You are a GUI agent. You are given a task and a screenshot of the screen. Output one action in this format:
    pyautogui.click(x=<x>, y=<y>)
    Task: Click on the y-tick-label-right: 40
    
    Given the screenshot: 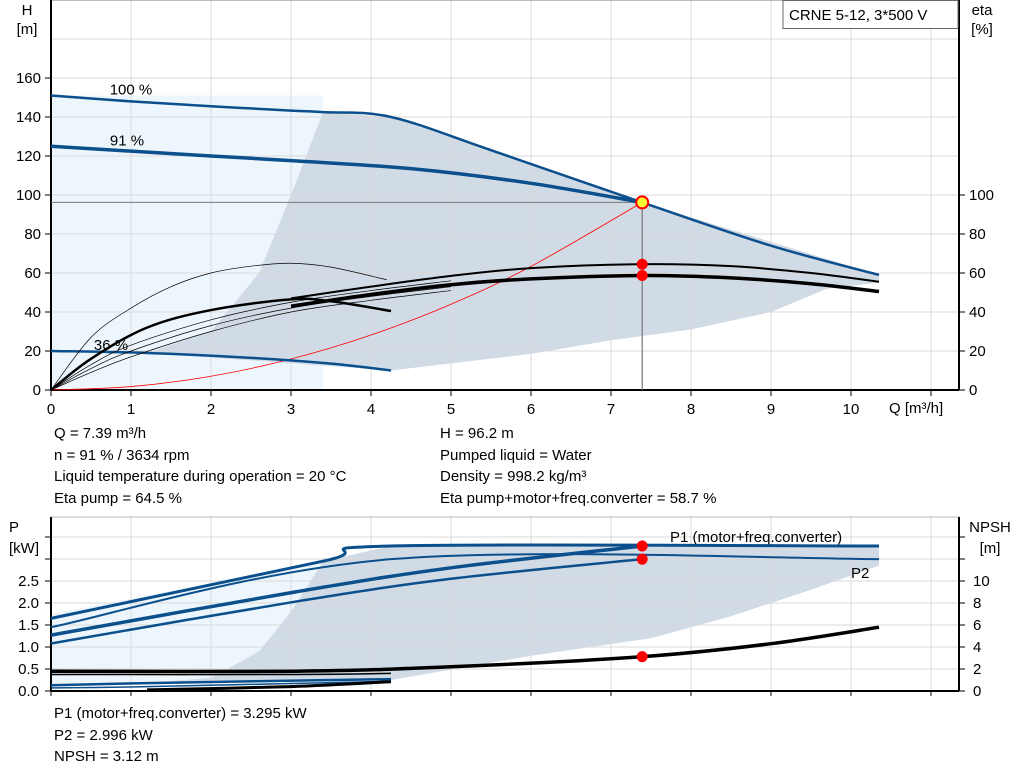 What is the action you would take?
    pyautogui.click(x=977, y=312)
    